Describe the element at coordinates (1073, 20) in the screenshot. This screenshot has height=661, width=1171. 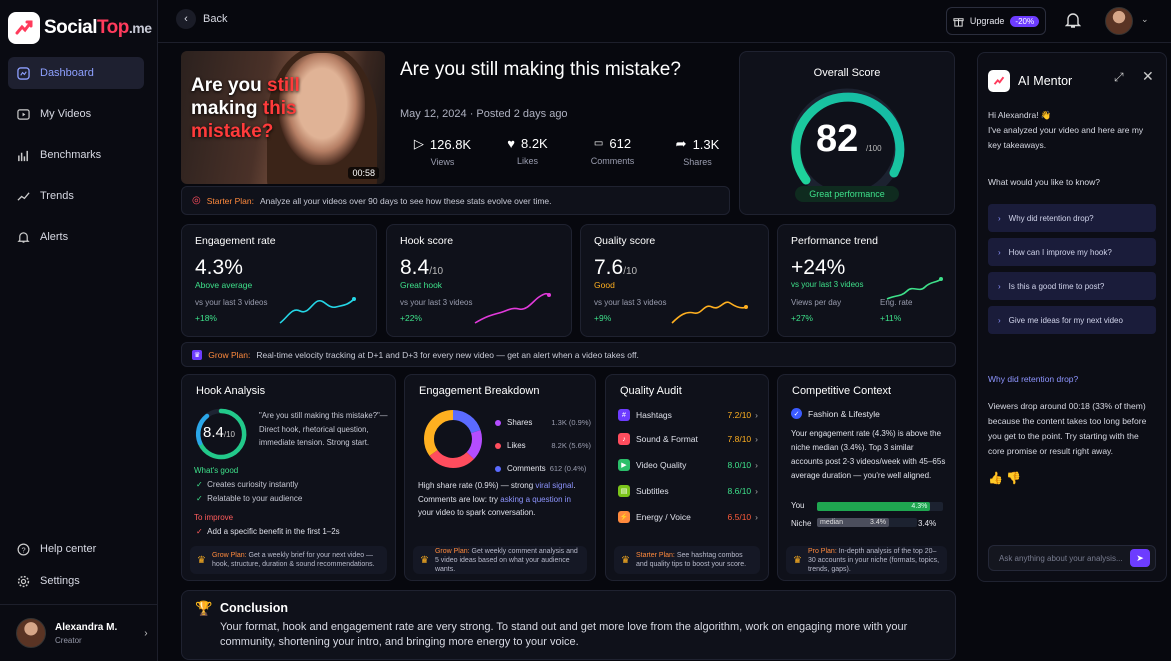
I see `notification-bell-icon` at that location.